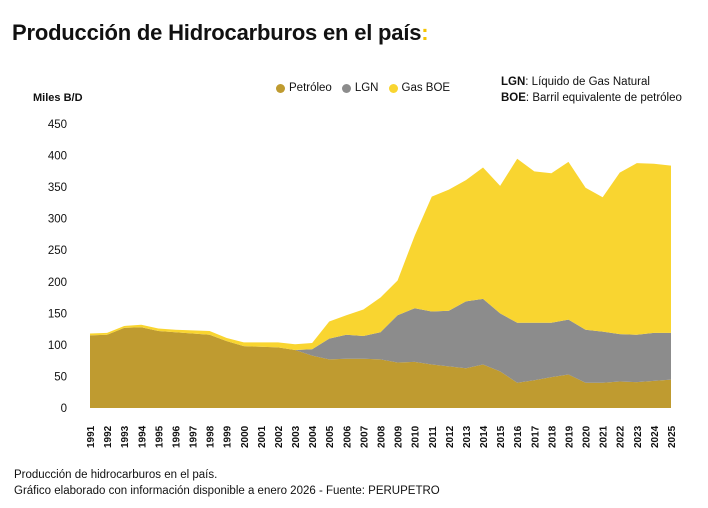 The width and height of the screenshot is (708, 508). What do you see at coordinates (587, 436) in the screenshot?
I see `x-tick-label: 2020` at bounding box center [587, 436].